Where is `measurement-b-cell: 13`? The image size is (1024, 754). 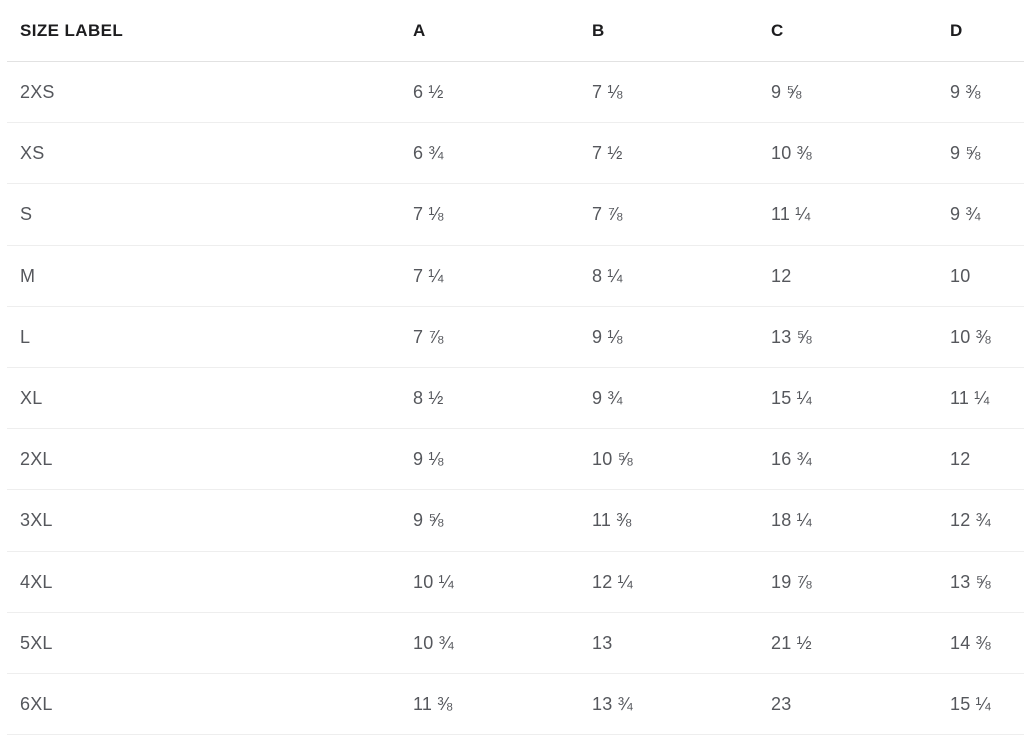
measurement-b-cell: 13 is located at coordinates (602, 642).